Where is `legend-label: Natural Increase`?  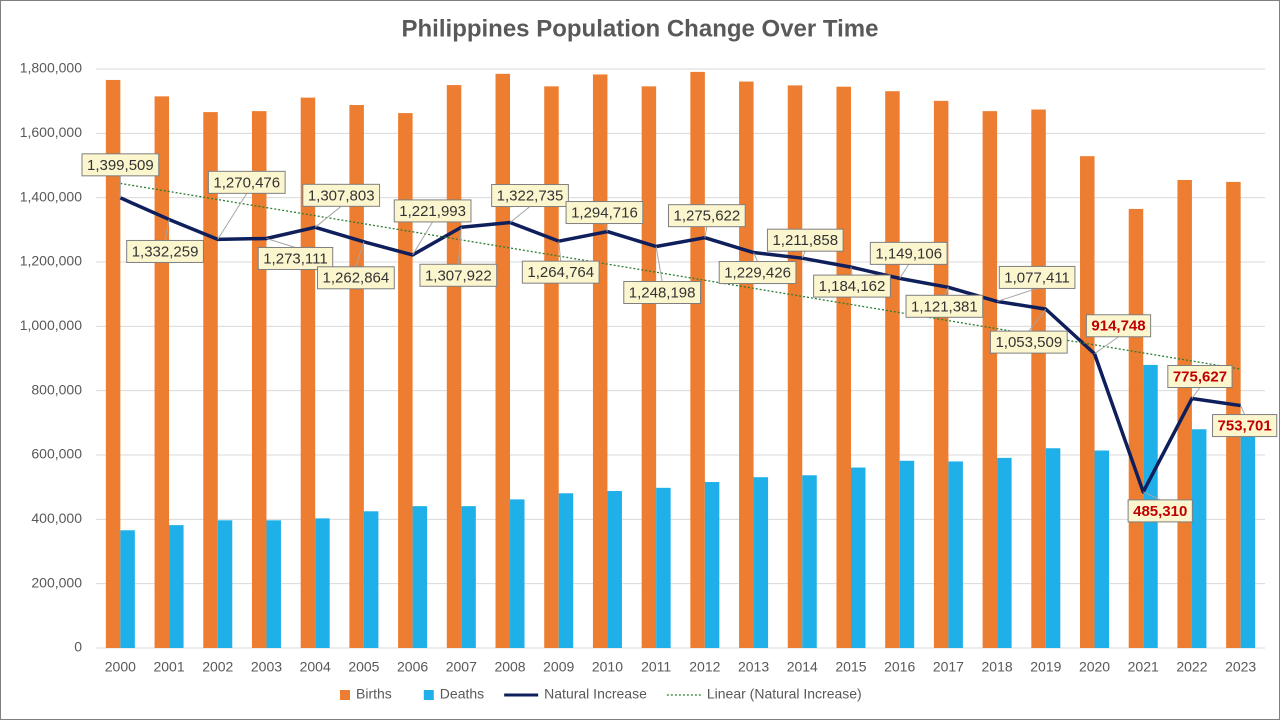 legend-label: Natural Increase is located at coordinates (595, 694).